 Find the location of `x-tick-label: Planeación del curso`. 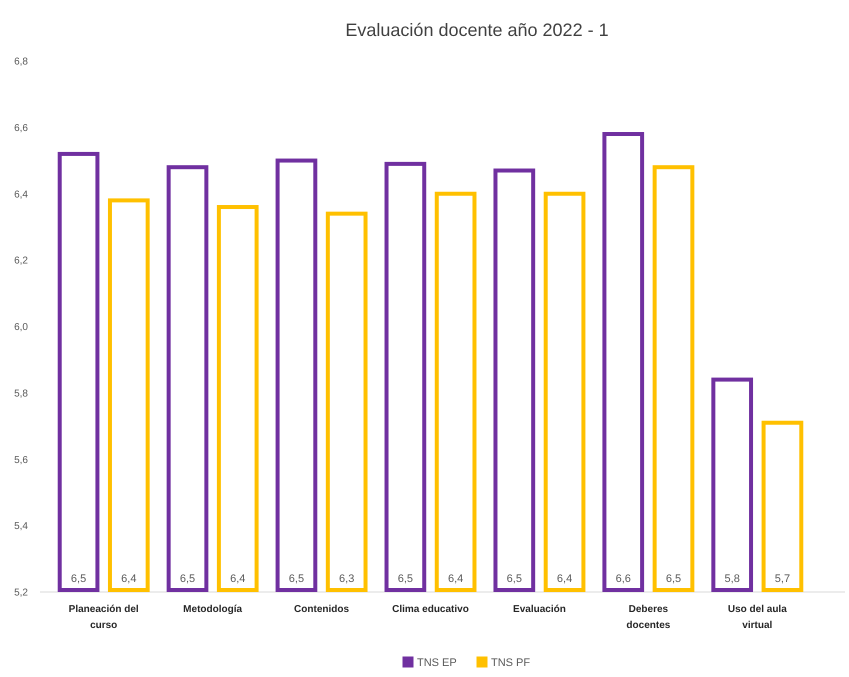

x-tick-label: Planeación del curso is located at coordinates (103, 617).